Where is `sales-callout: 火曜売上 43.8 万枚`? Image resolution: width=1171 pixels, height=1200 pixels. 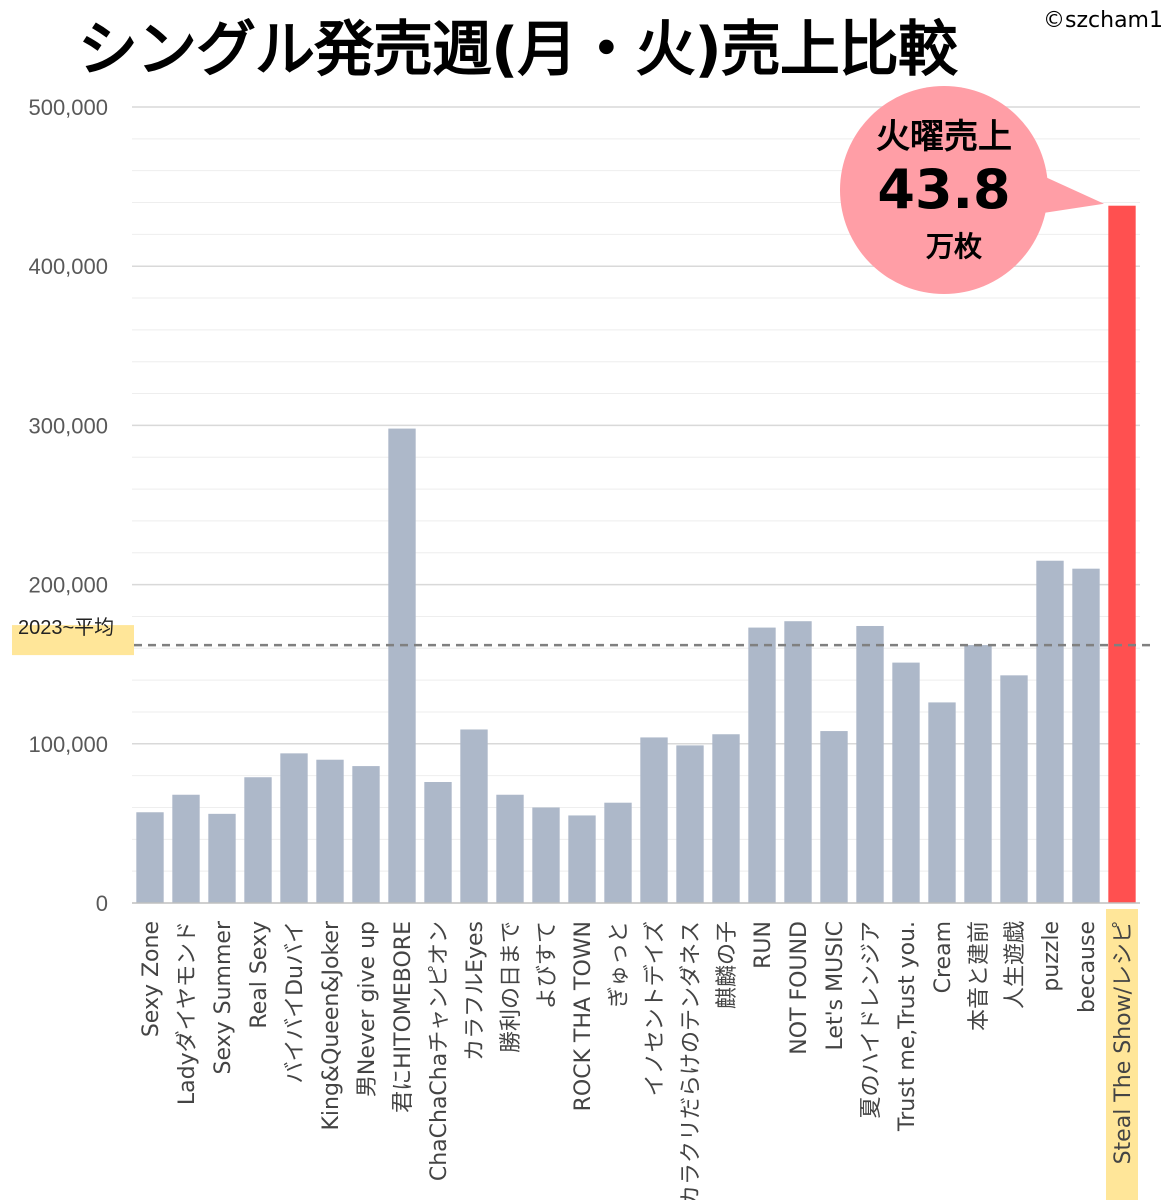
sales-callout: 火曜売上 43.8 万枚 is located at coordinates (972, 190).